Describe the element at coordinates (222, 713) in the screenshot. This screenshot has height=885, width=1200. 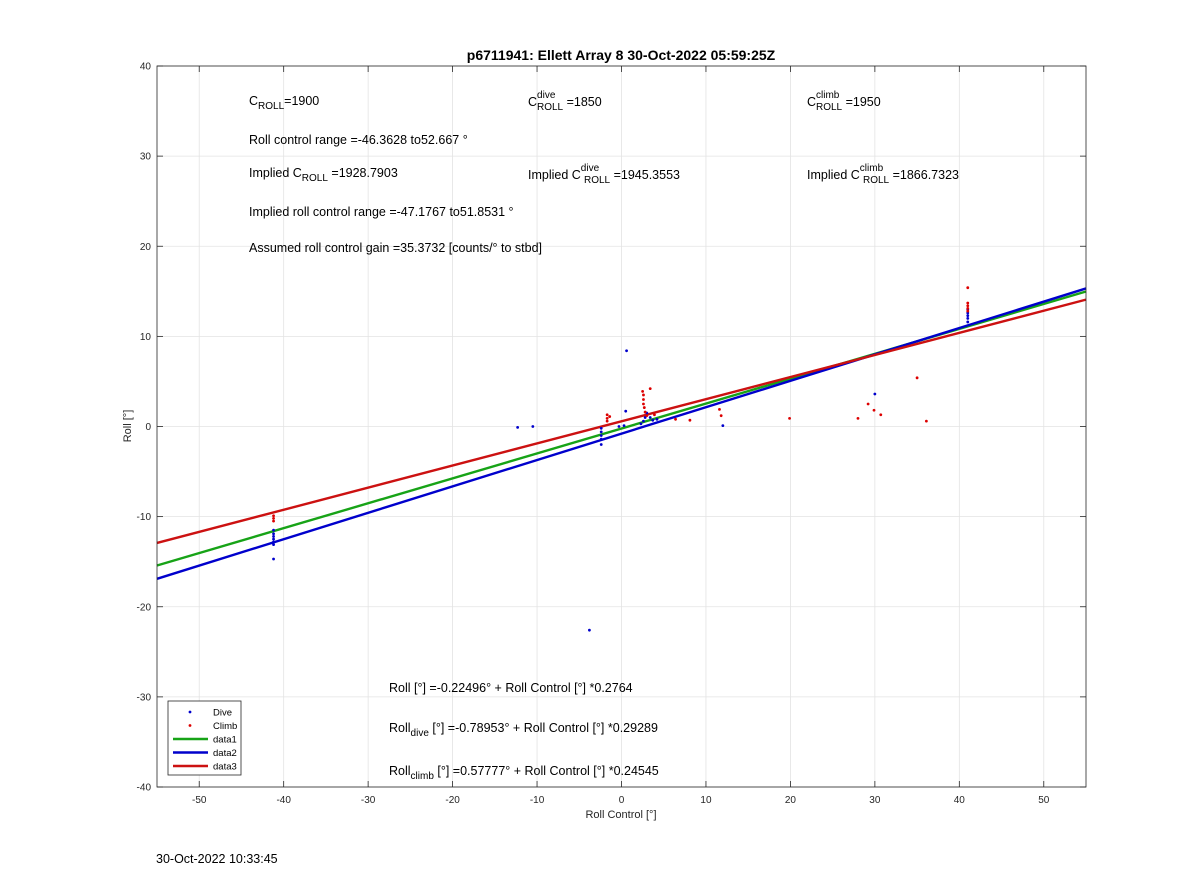
I see `legend-dive-label: Dive` at that location.